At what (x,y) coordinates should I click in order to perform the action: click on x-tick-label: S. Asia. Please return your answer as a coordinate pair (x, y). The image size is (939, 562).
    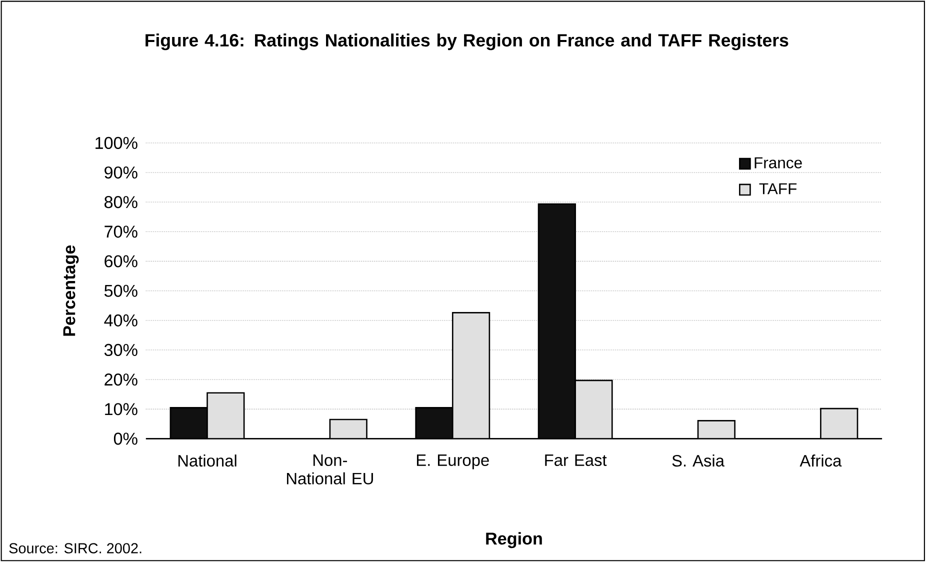
    Looking at the image, I should click on (698, 460).